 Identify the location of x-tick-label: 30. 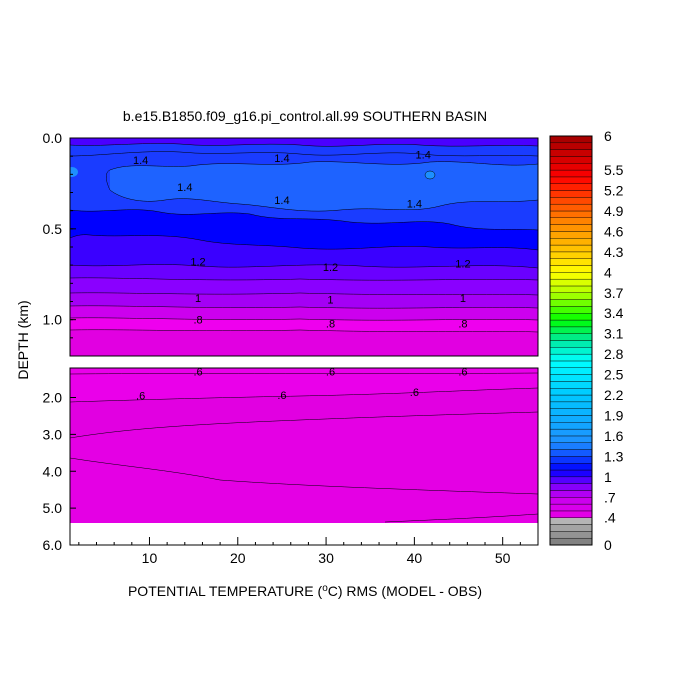
(326, 558).